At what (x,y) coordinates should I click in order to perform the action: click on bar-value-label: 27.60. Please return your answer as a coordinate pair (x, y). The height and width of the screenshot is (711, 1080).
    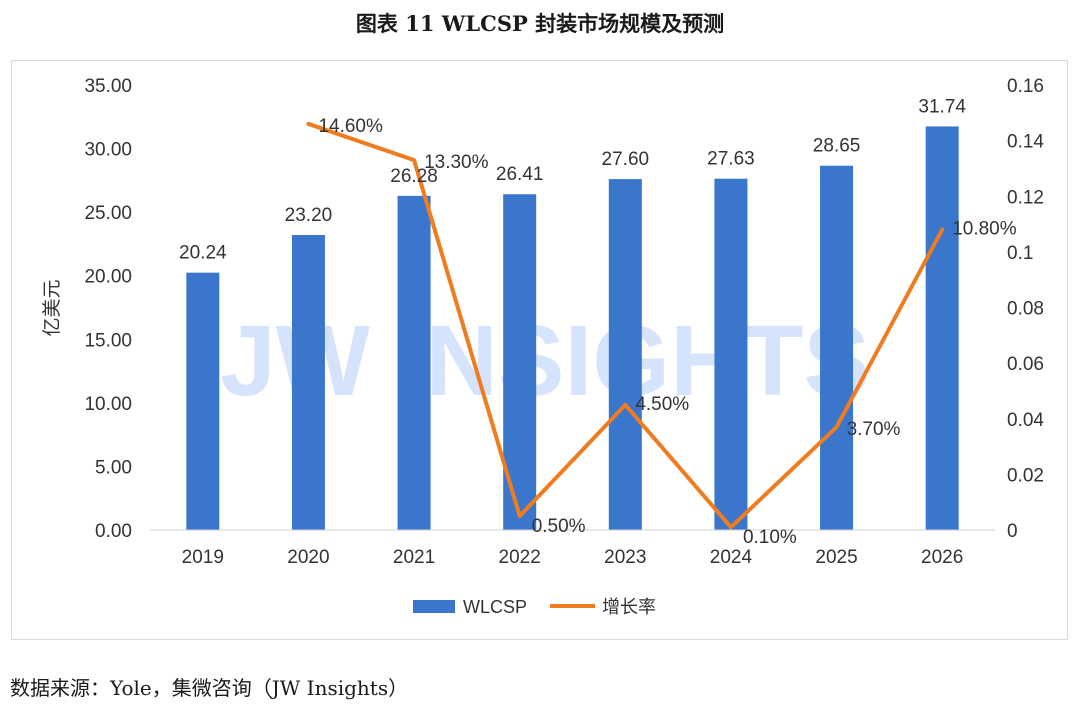
    Looking at the image, I should click on (626, 159).